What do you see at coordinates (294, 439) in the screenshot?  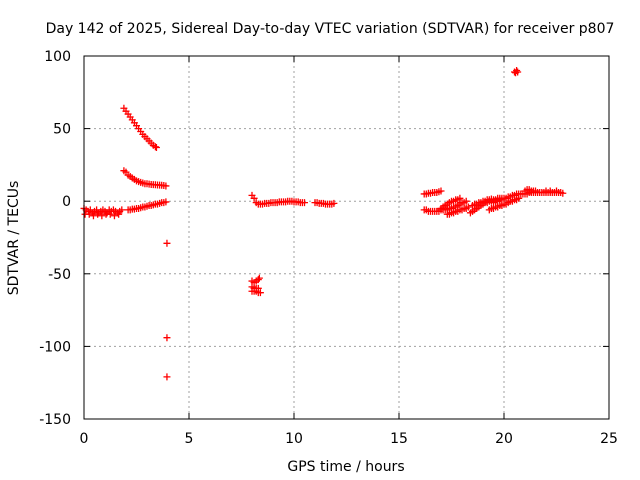 I see `x-tick-label: 10` at bounding box center [294, 439].